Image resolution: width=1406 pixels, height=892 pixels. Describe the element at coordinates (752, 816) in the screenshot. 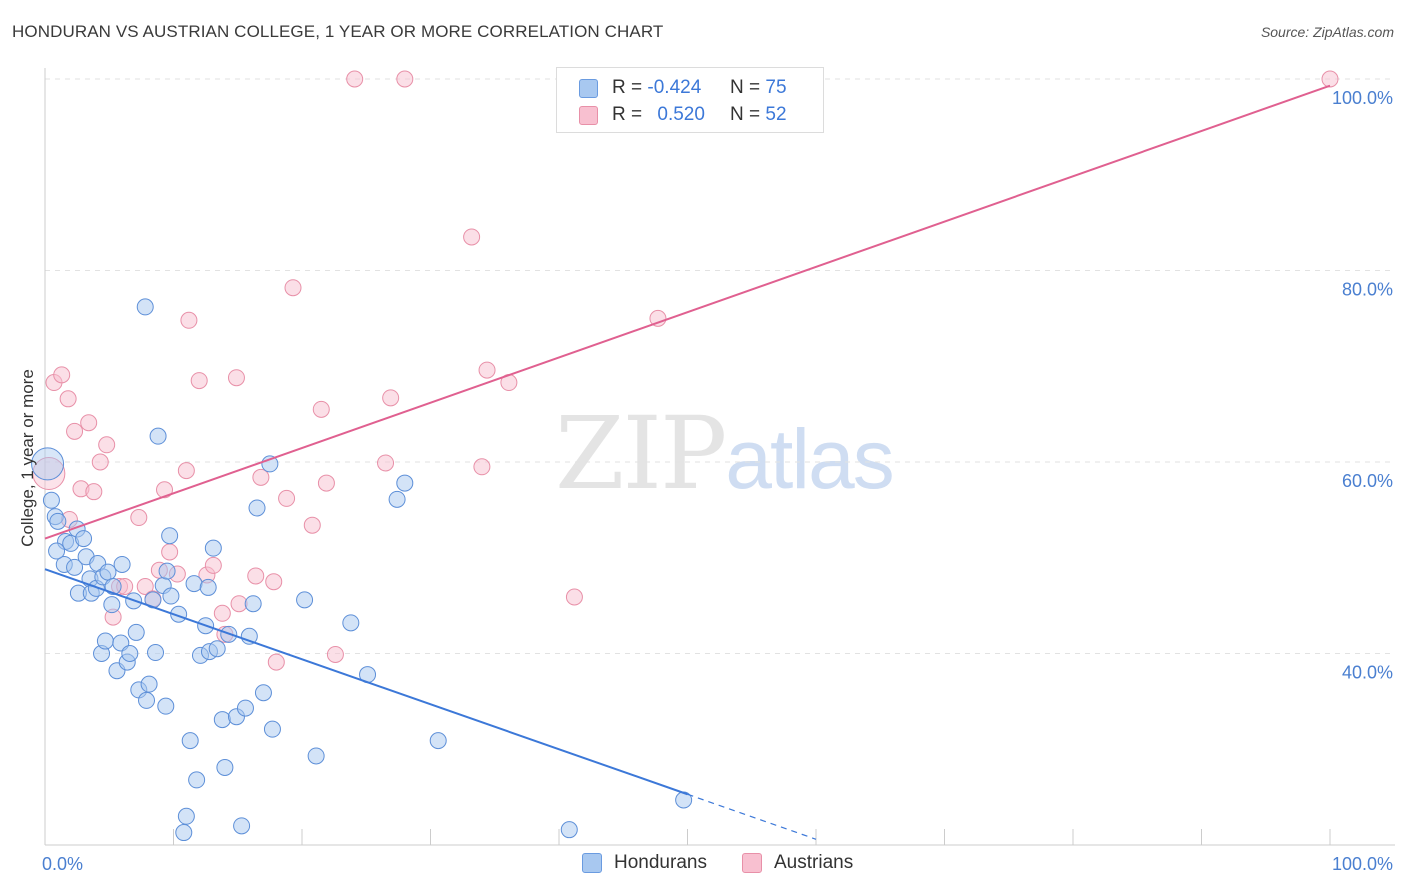

I see `hondurans-trend-extension` at that location.